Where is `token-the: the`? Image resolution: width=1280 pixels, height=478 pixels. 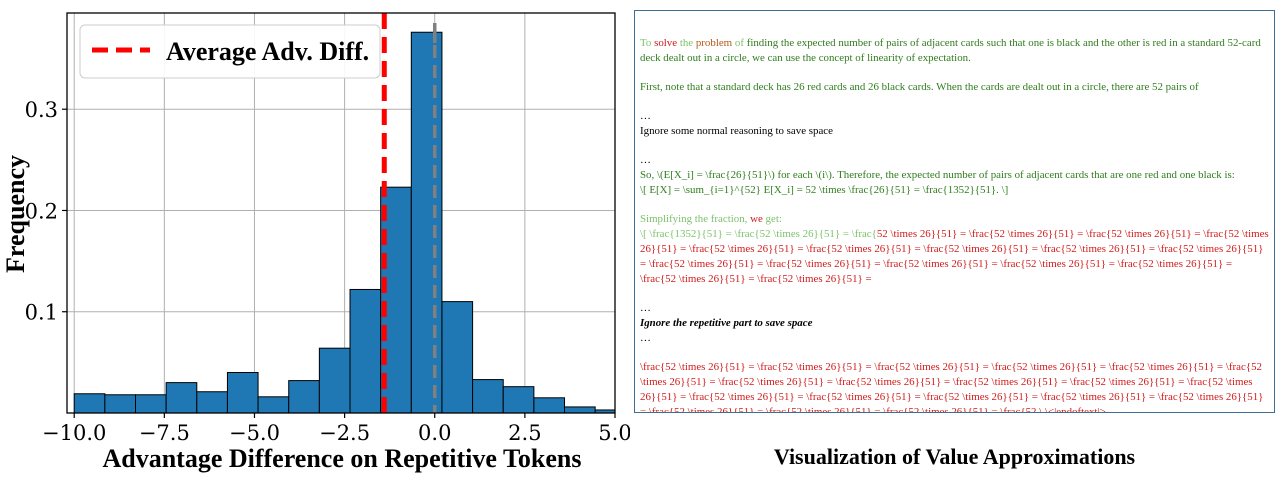 token-the: the is located at coordinates (686, 43).